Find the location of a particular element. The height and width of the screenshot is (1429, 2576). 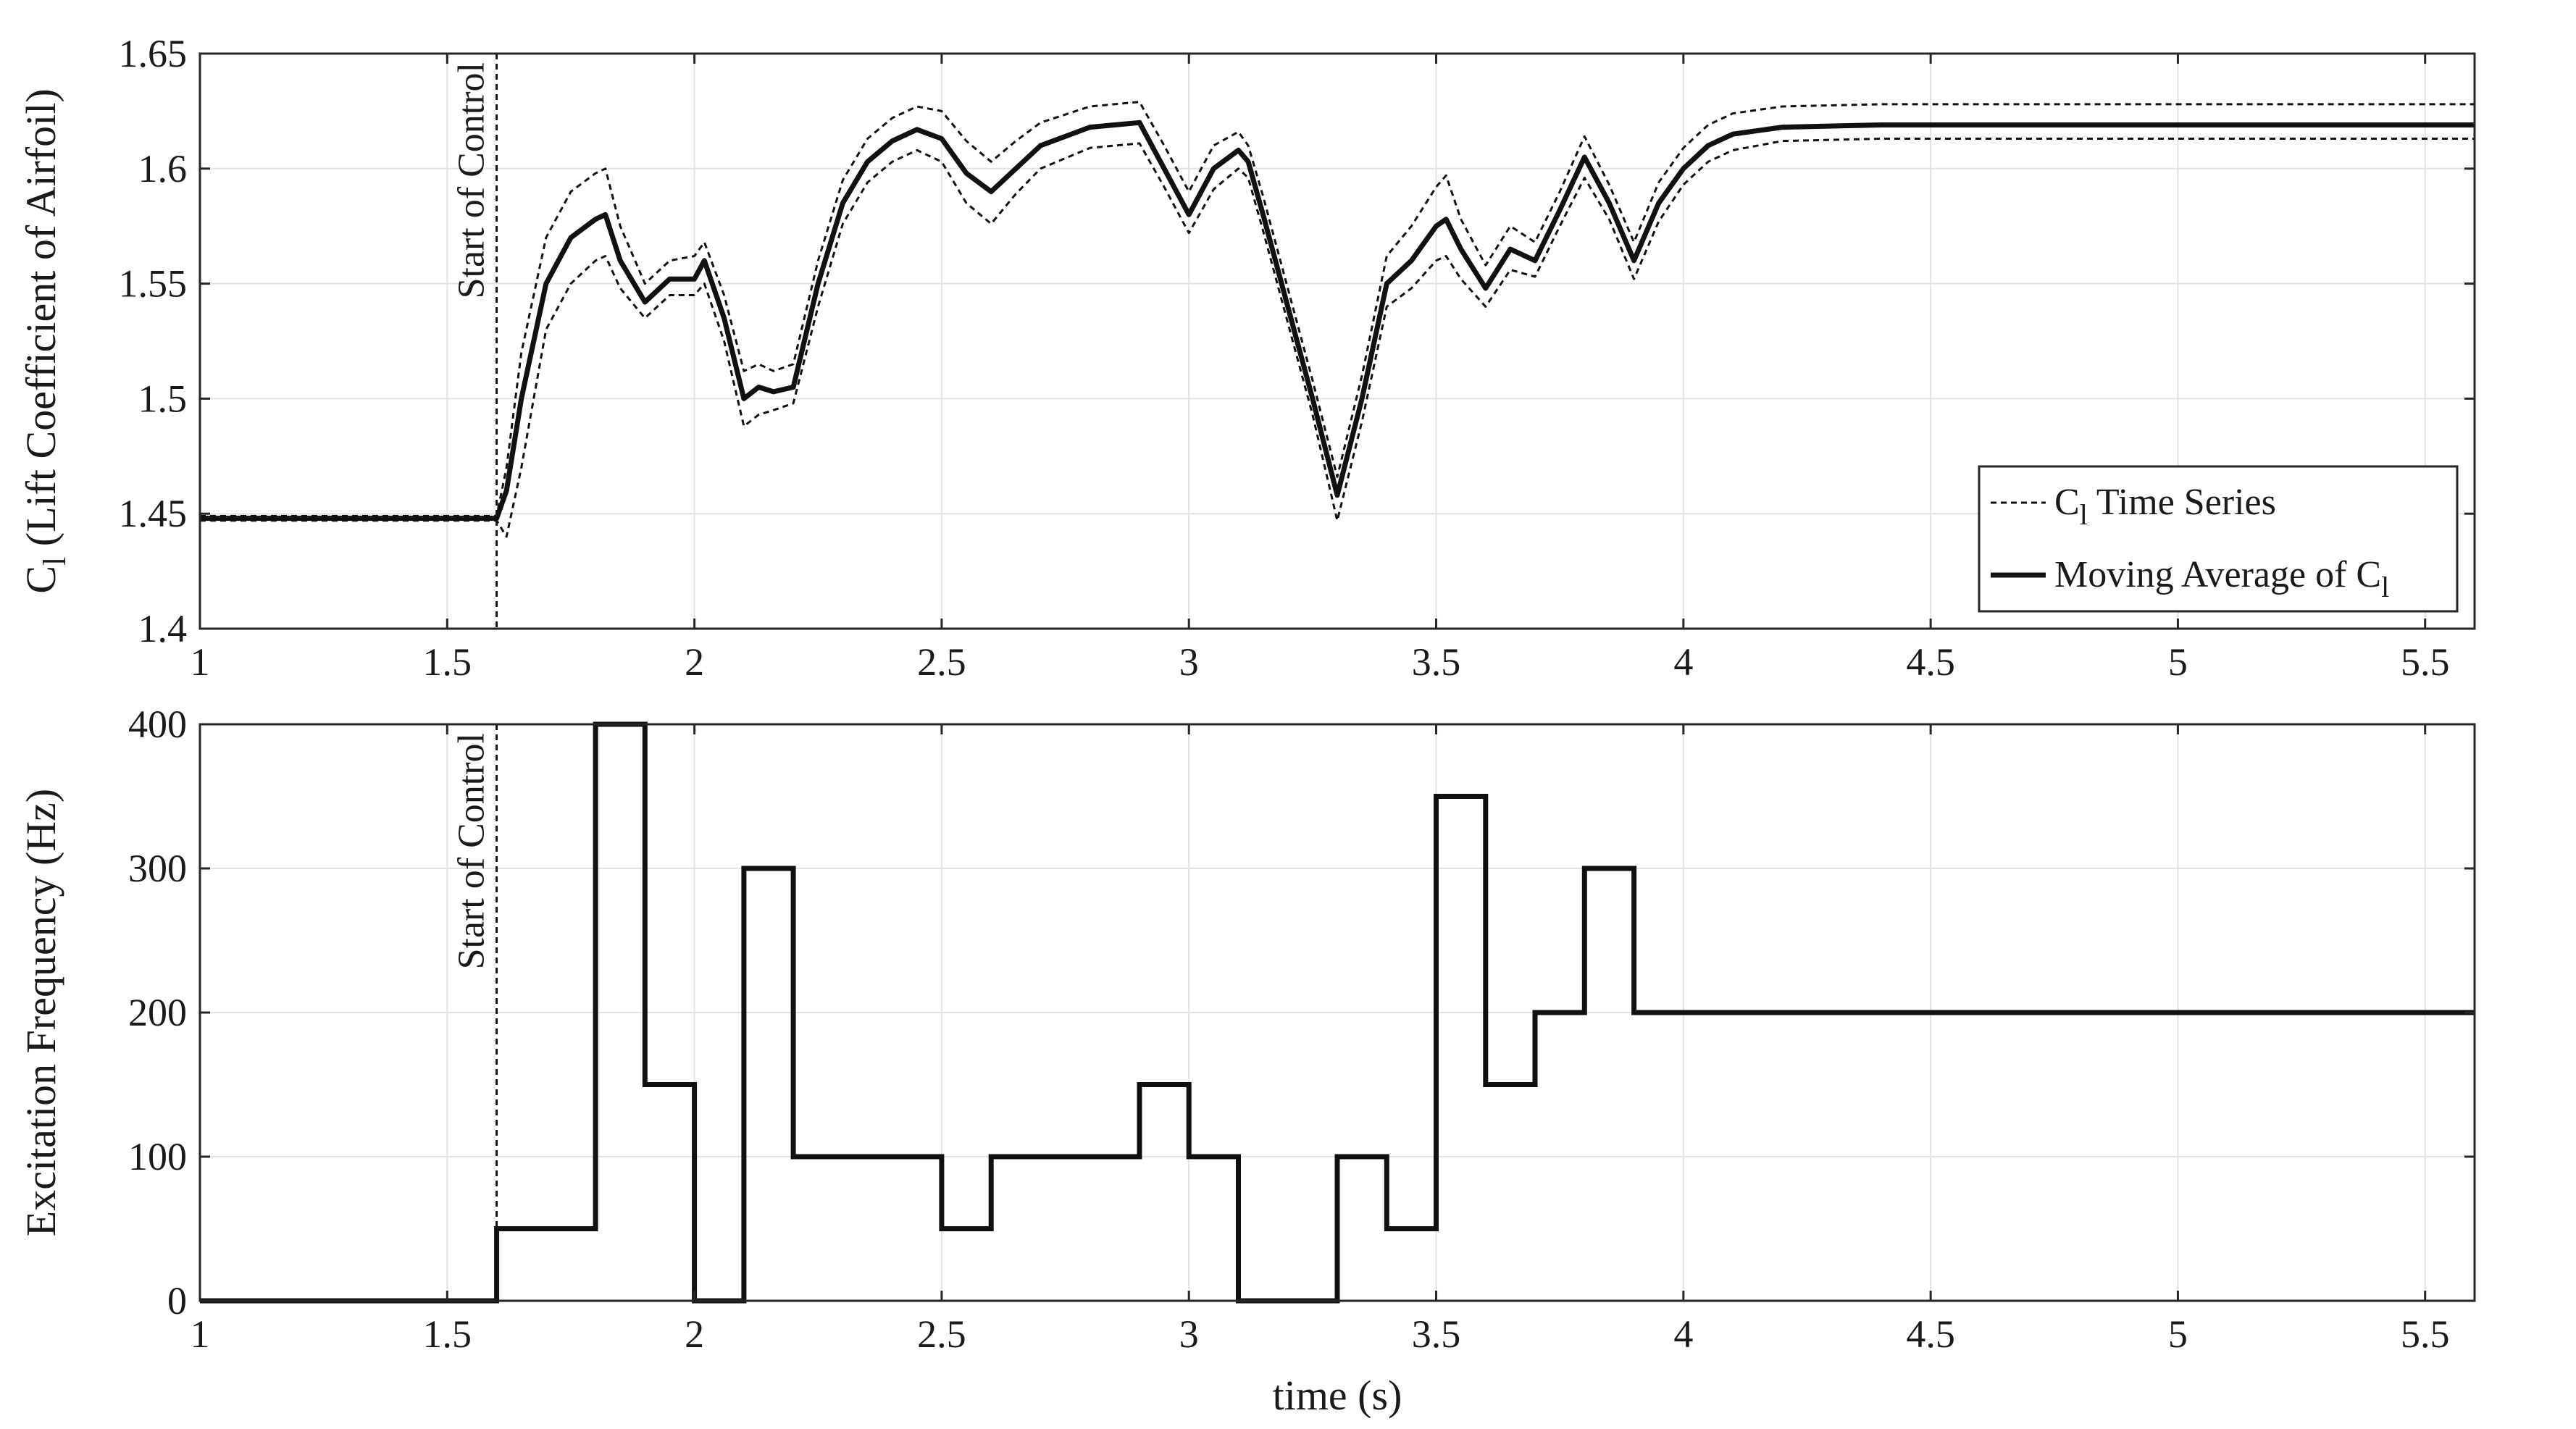

start-of-control-marker-bottom: Start of Control is located at coordinates (474, 1012).